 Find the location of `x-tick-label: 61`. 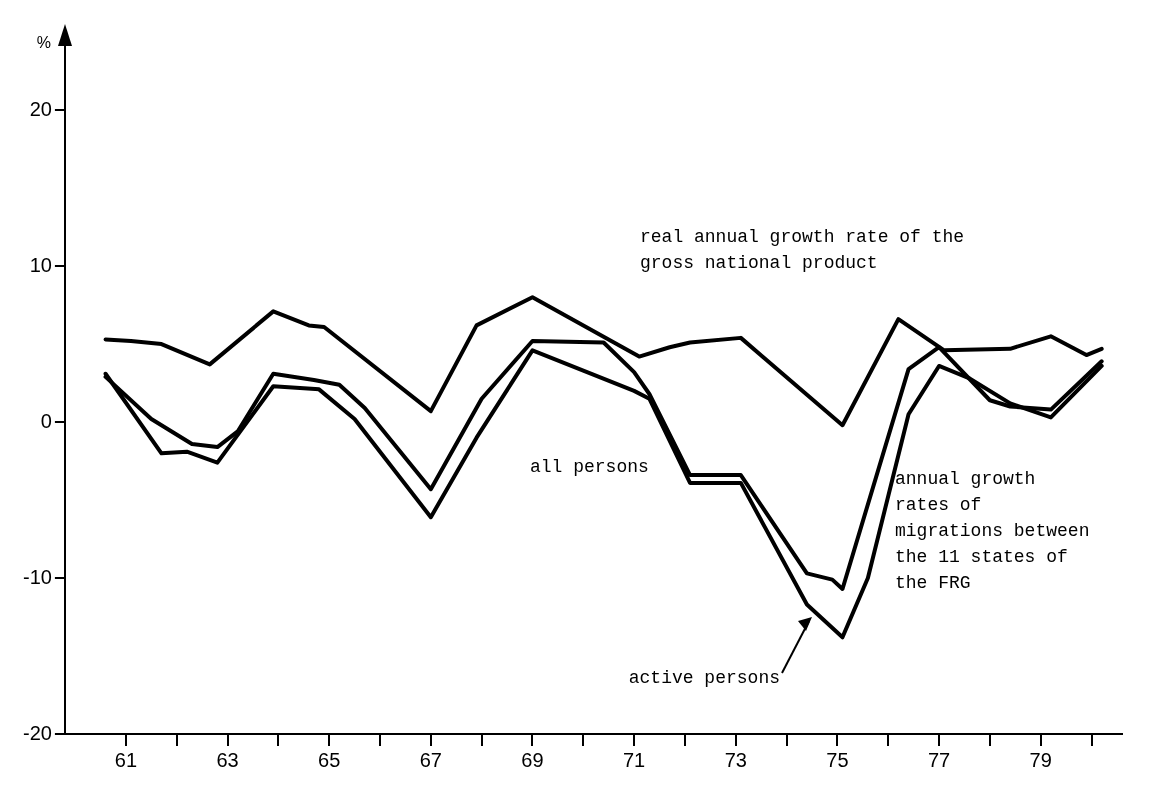

x-tick-label: 61 is located at coordinates (126, 759).